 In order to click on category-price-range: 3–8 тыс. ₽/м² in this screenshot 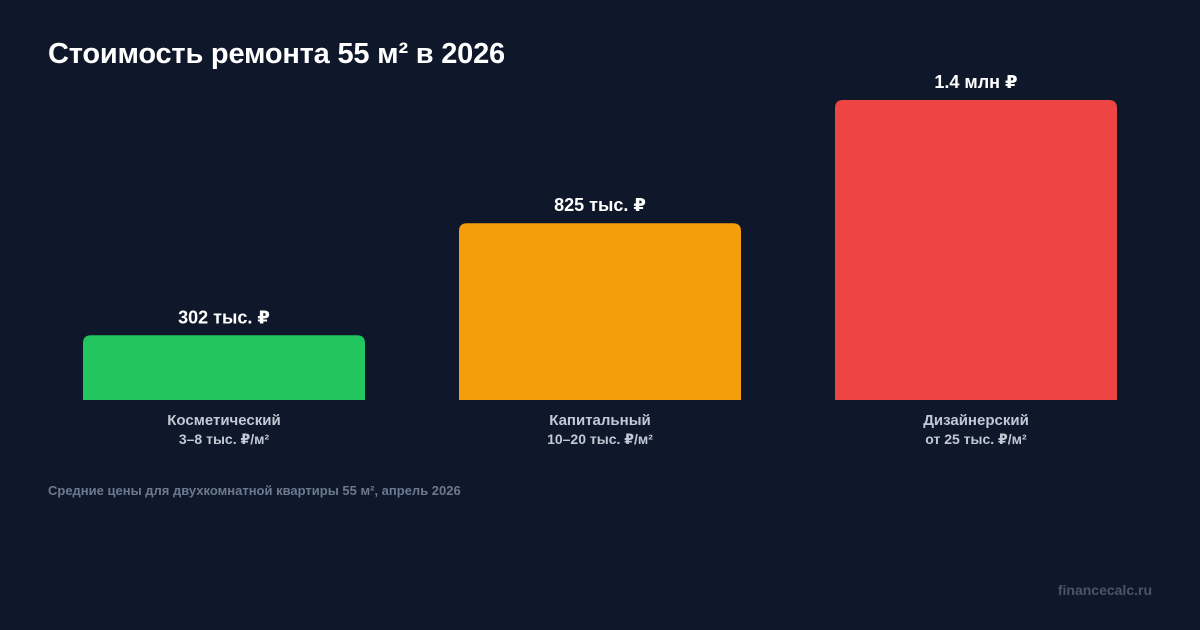, I will do `click(224, 439)`.